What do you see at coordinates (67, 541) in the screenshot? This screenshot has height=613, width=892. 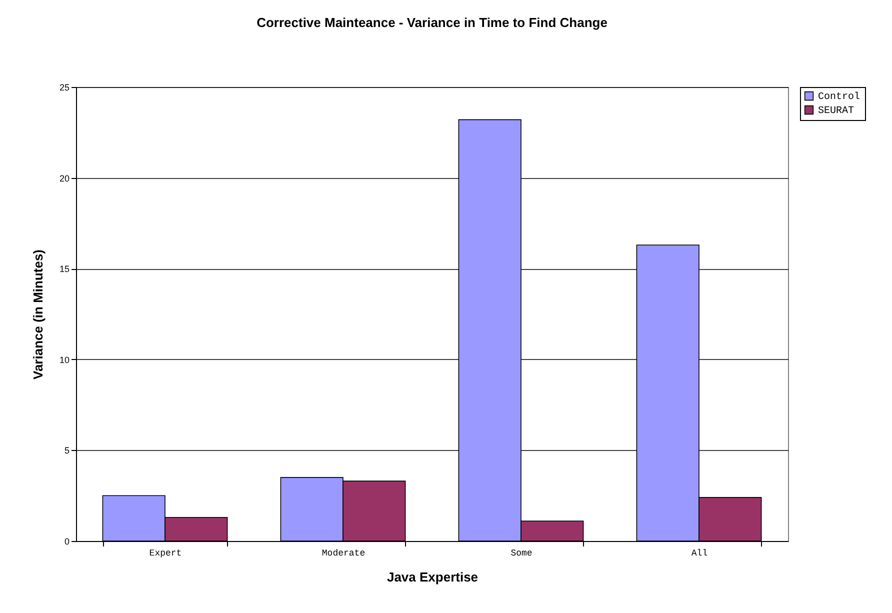 I see `y-tick-label: 0` at bounding box center [67, 541].